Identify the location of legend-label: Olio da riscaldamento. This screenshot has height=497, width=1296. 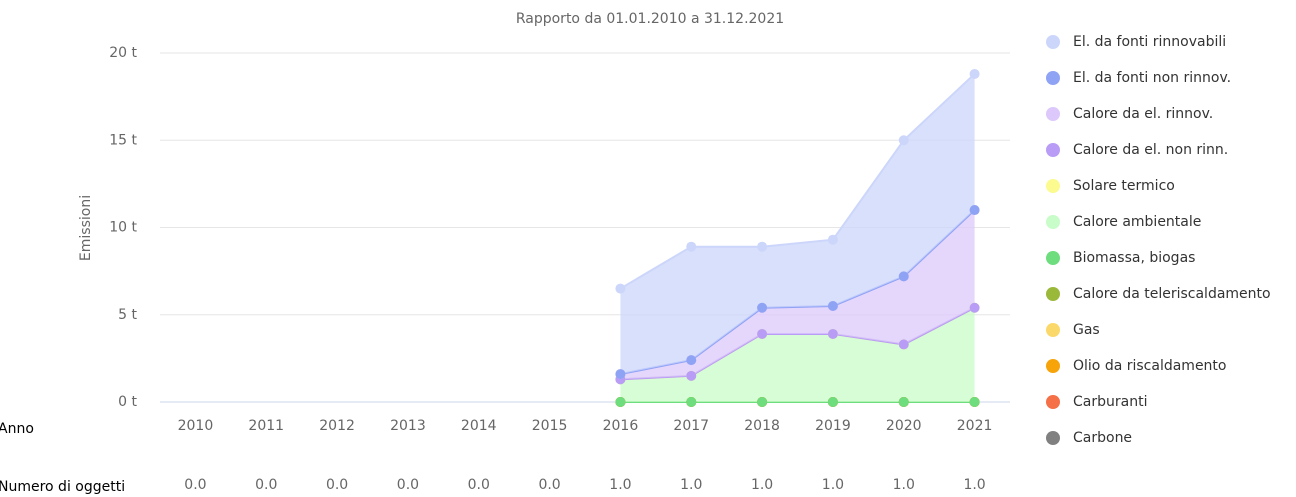
(1149, 366).